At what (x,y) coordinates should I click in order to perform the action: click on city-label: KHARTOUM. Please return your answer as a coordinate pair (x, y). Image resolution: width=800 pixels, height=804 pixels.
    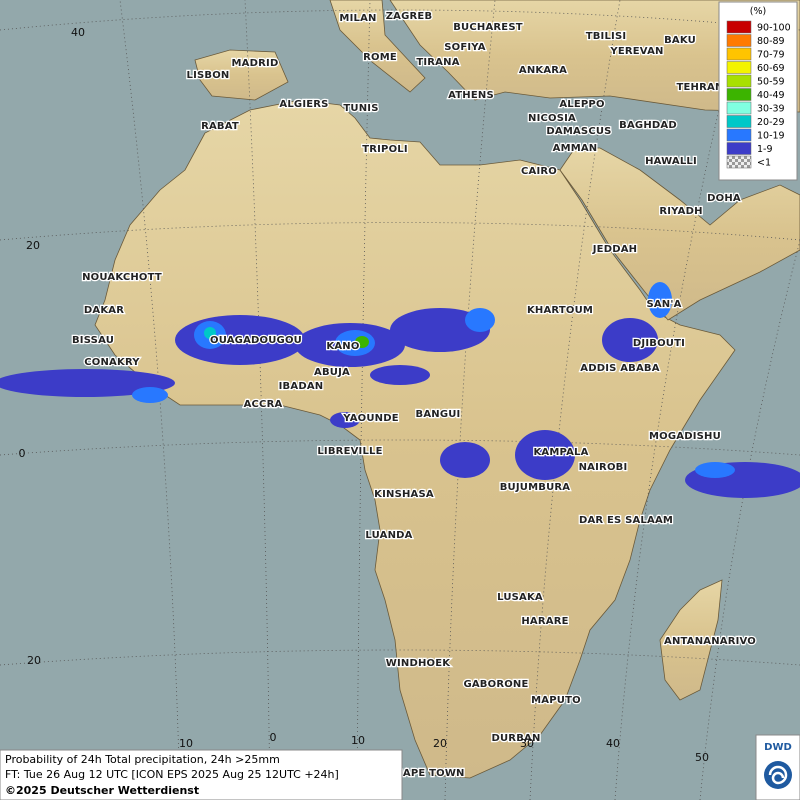
    Looking at the image, I should click on (560, 310).